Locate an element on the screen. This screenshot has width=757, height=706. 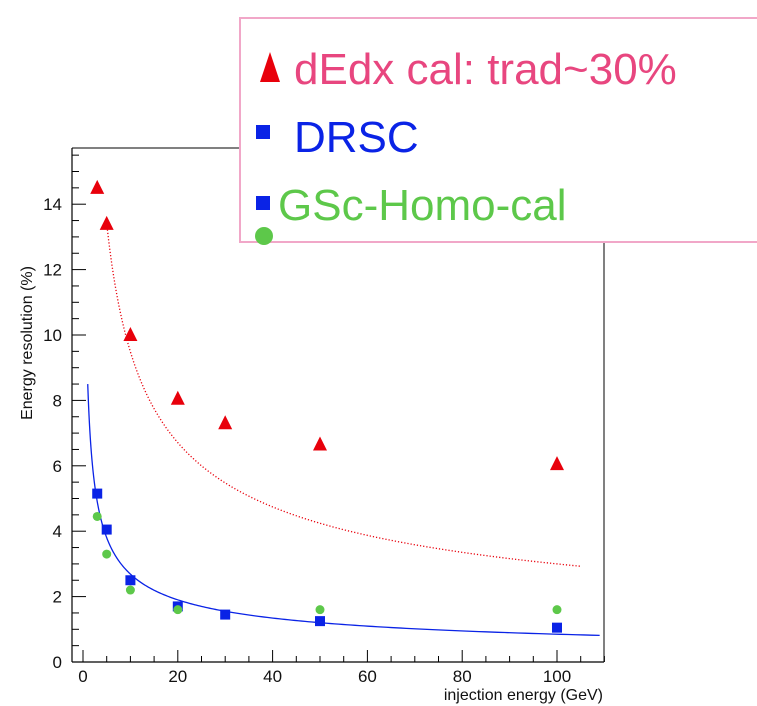
y-tick-label-3: 6 is located at coordinates (57, 466).